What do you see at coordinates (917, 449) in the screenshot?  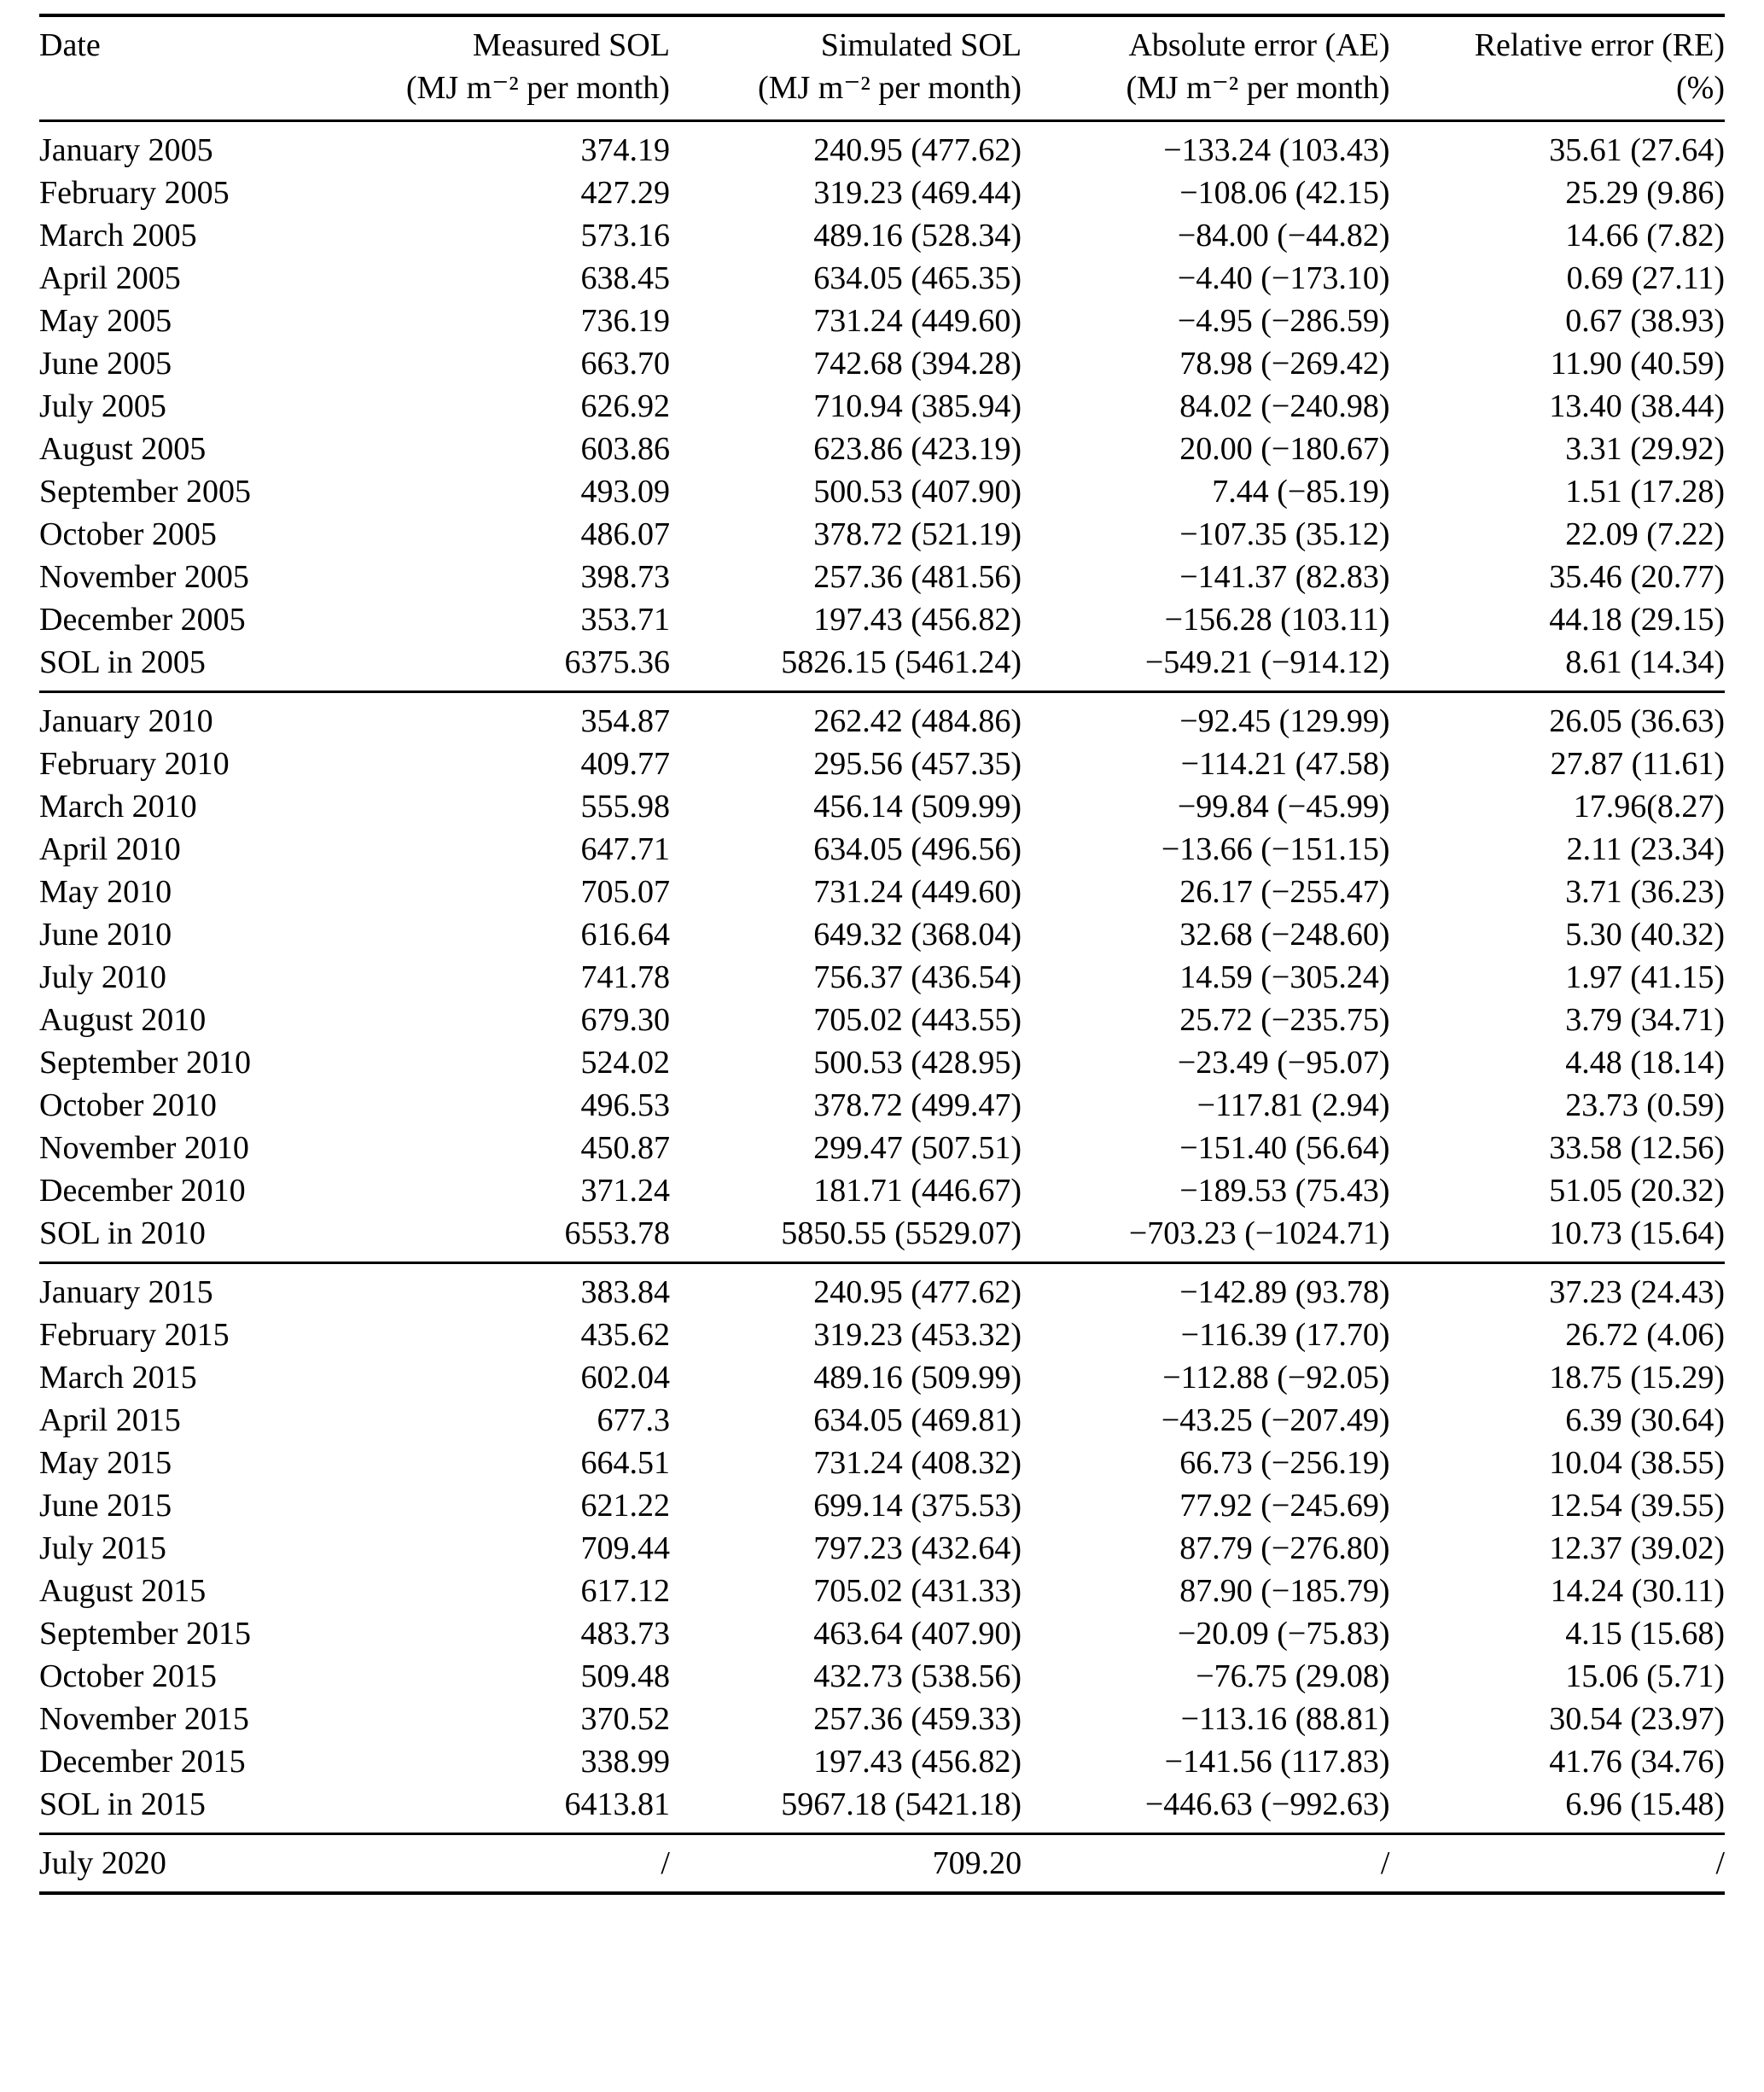 I see `value-cell: 623.86 (423.19)` at bounding box center [917, 449].